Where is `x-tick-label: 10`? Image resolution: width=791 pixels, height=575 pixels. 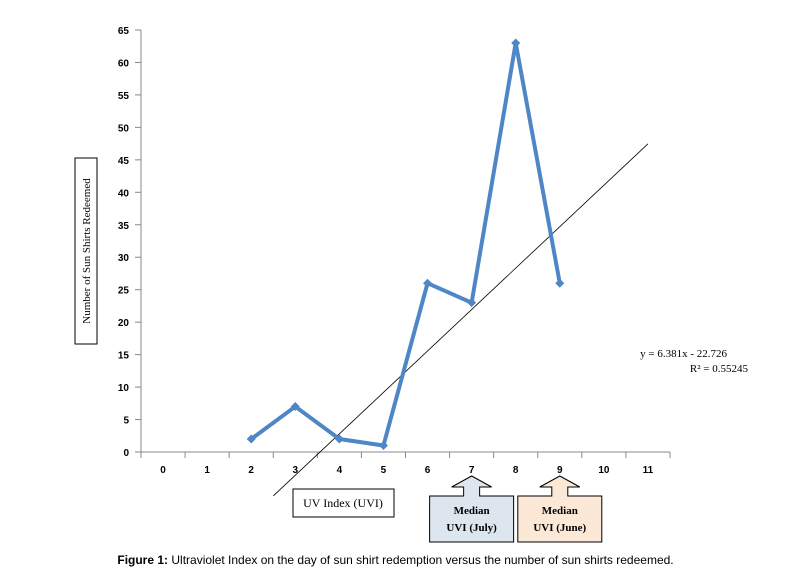
x-tick-label: 10 is located at coordinates (604, 470).